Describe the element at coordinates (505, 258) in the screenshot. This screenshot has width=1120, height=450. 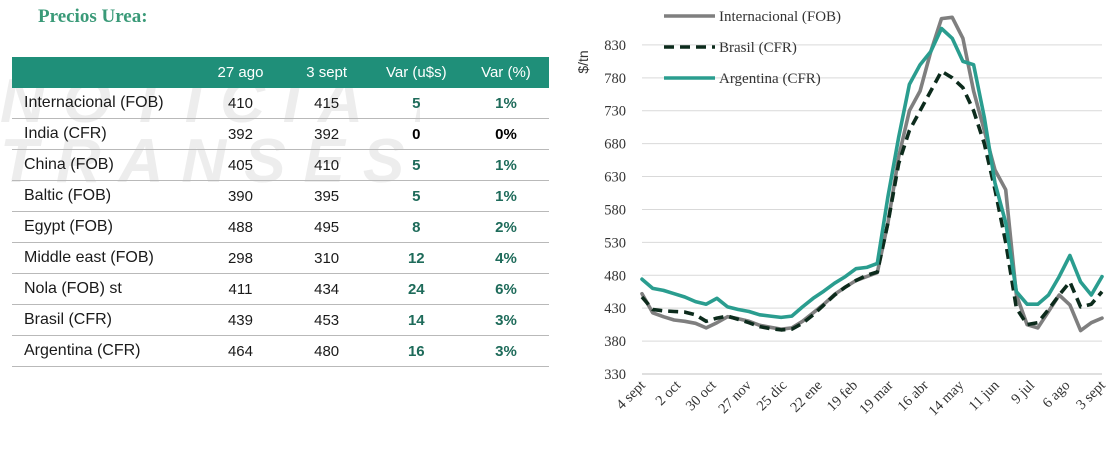
I see `row-var-pct: 4%` at that location.